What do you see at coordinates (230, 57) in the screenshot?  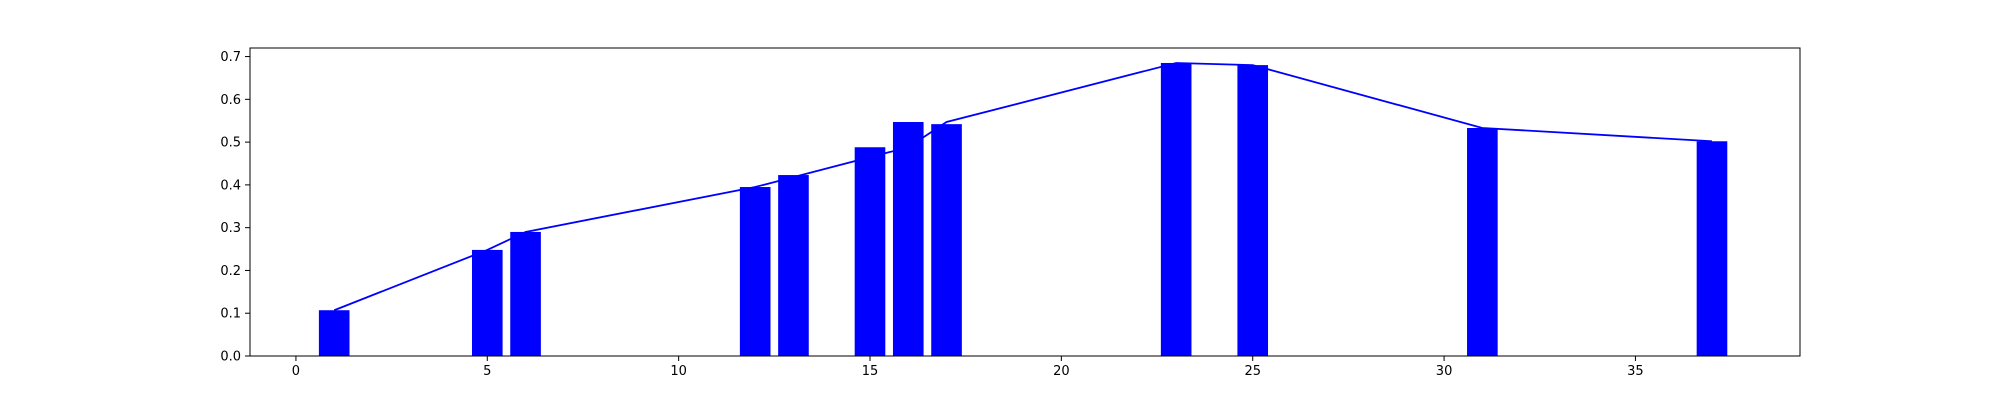 I see `y-tick-label: 0.7` at bounding box center [230, 57].